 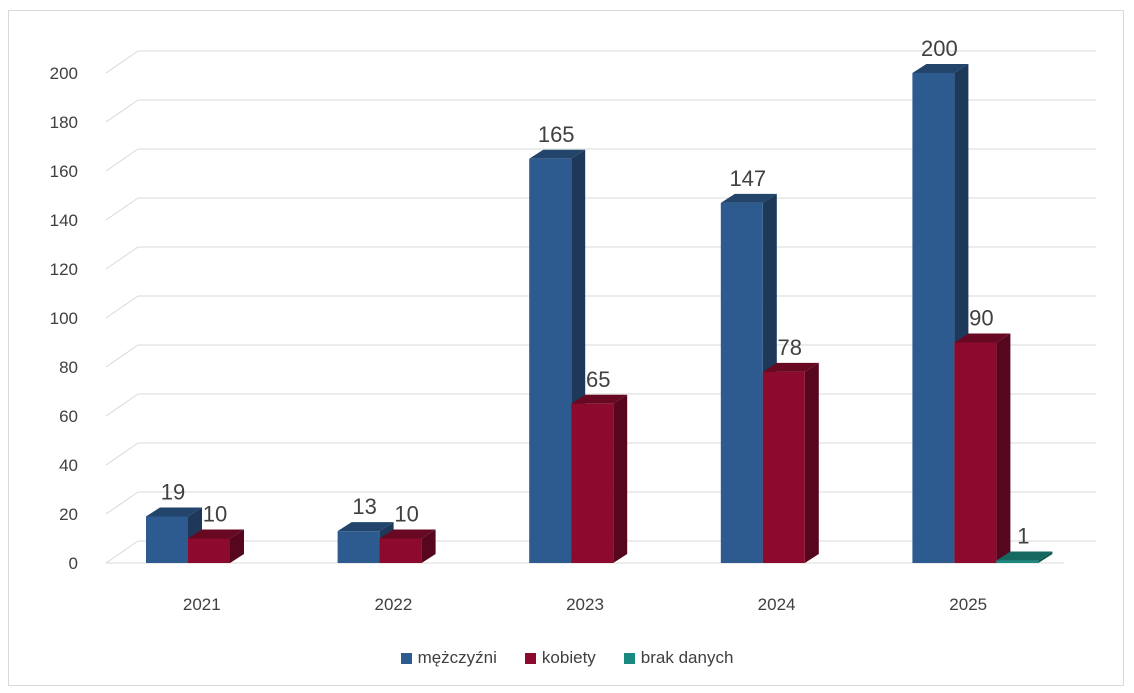 I want to click on data-label: 200, so click(x=939, y=48).